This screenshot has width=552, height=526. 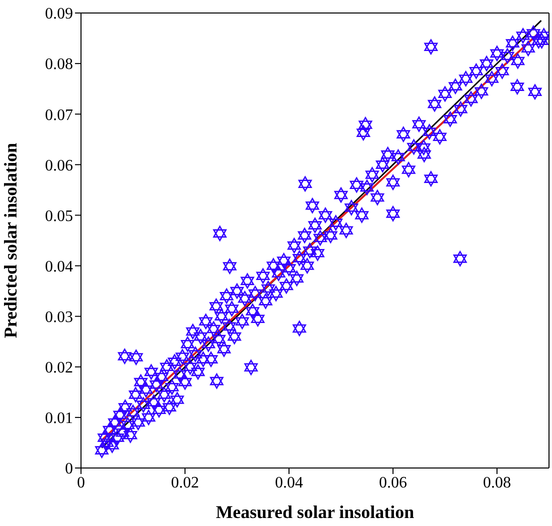 What do you see at coordinates (59, 115) in the screenshot?
I see `y-tick-label: 0.07` at bounding box center [59, 115].